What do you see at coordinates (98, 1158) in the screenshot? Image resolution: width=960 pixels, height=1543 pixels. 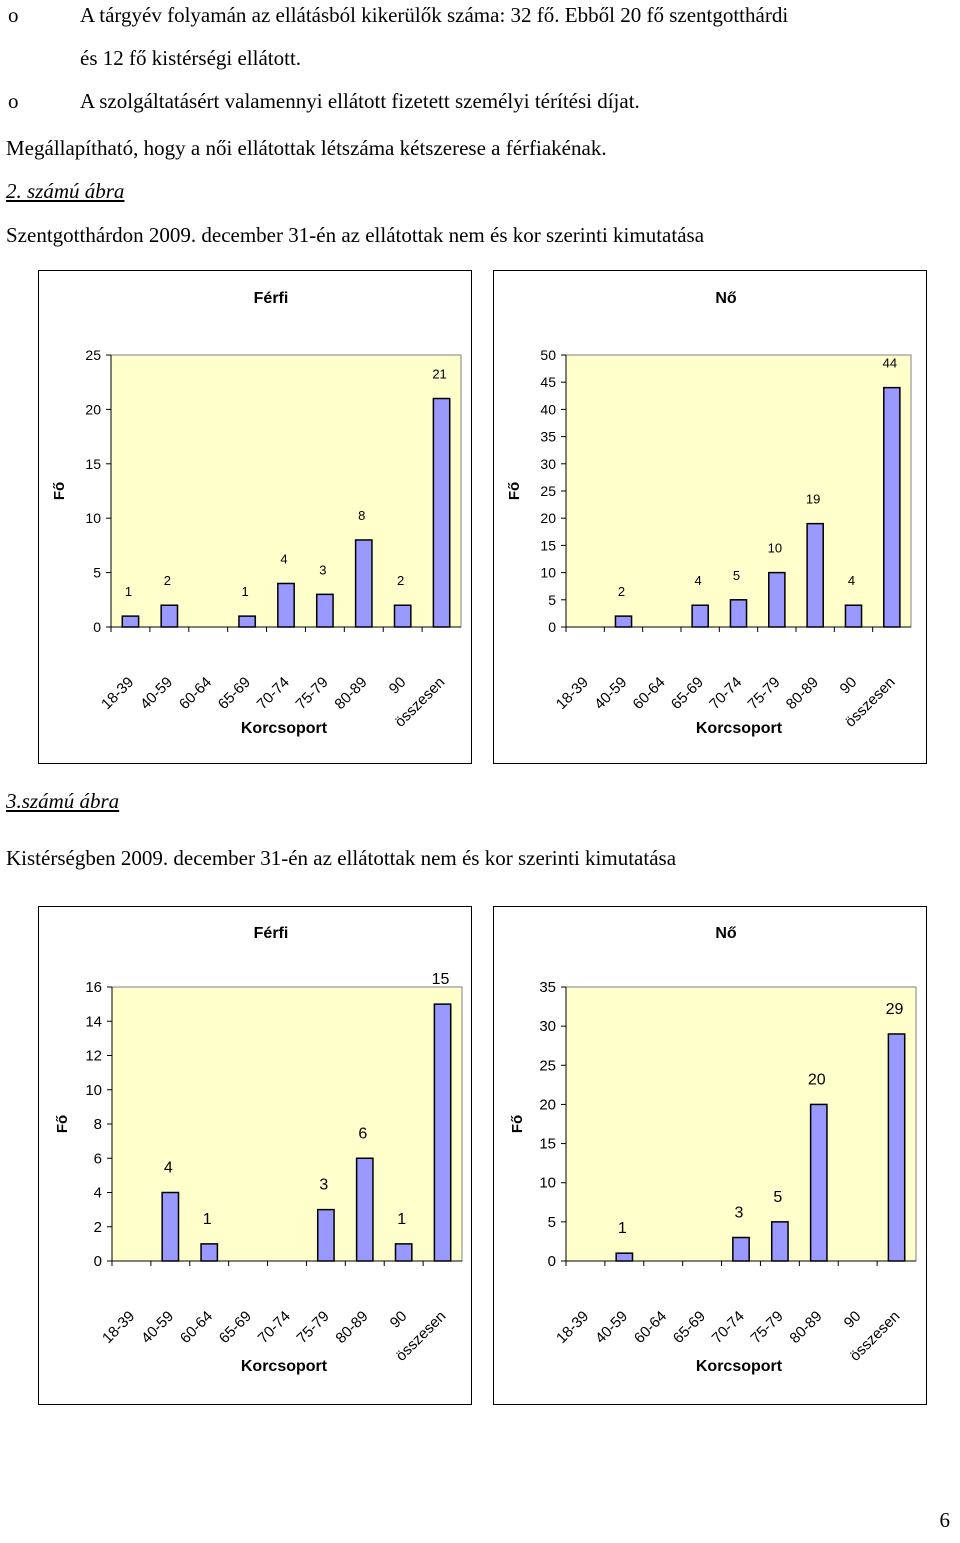 I see `y-tick-label: 6` at bounding box center [98, 1158].